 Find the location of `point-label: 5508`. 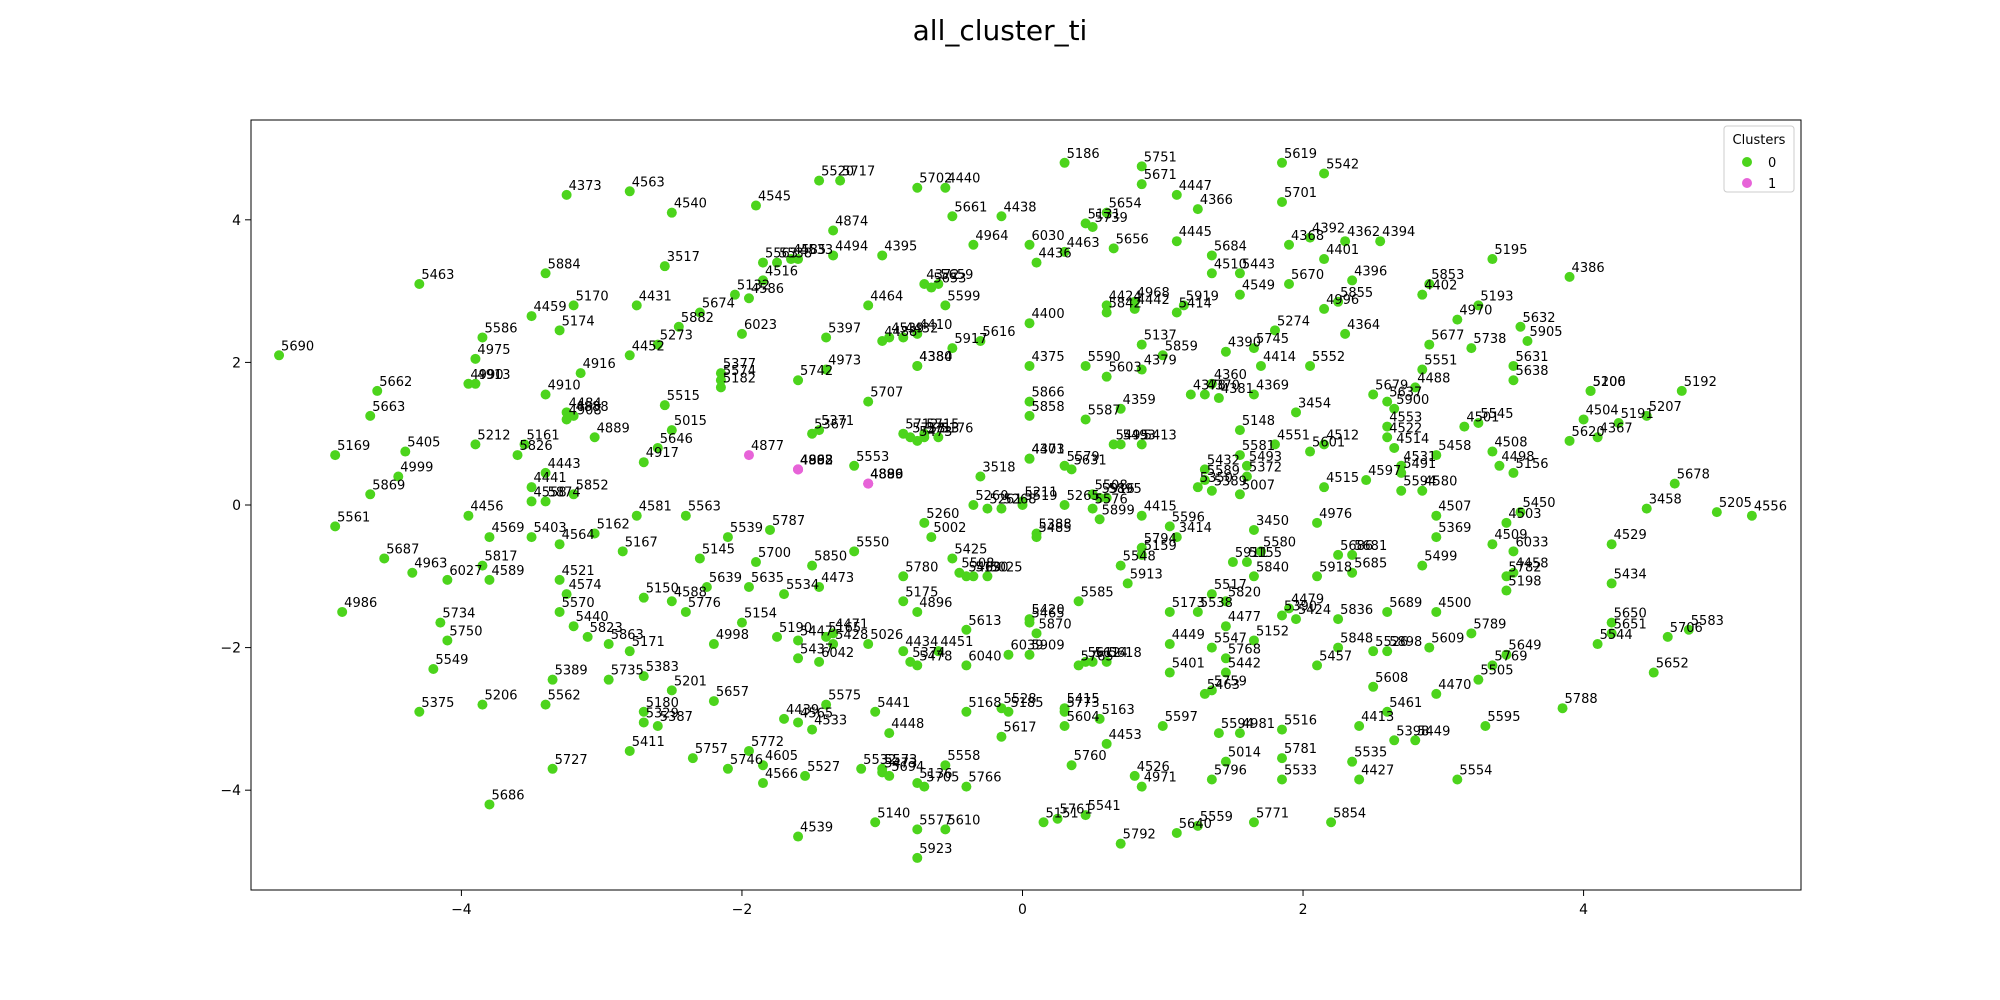

point-label: 5508 is located at coordinates (977, 564).